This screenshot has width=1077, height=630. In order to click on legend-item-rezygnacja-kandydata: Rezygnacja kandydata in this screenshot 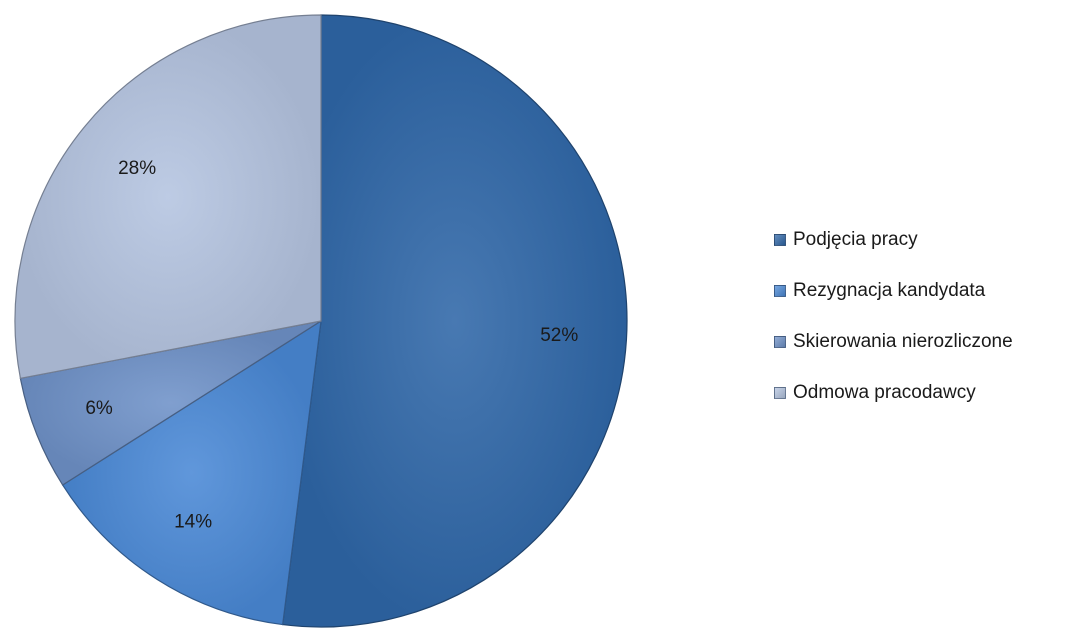, I will do `click(893, 291)`.